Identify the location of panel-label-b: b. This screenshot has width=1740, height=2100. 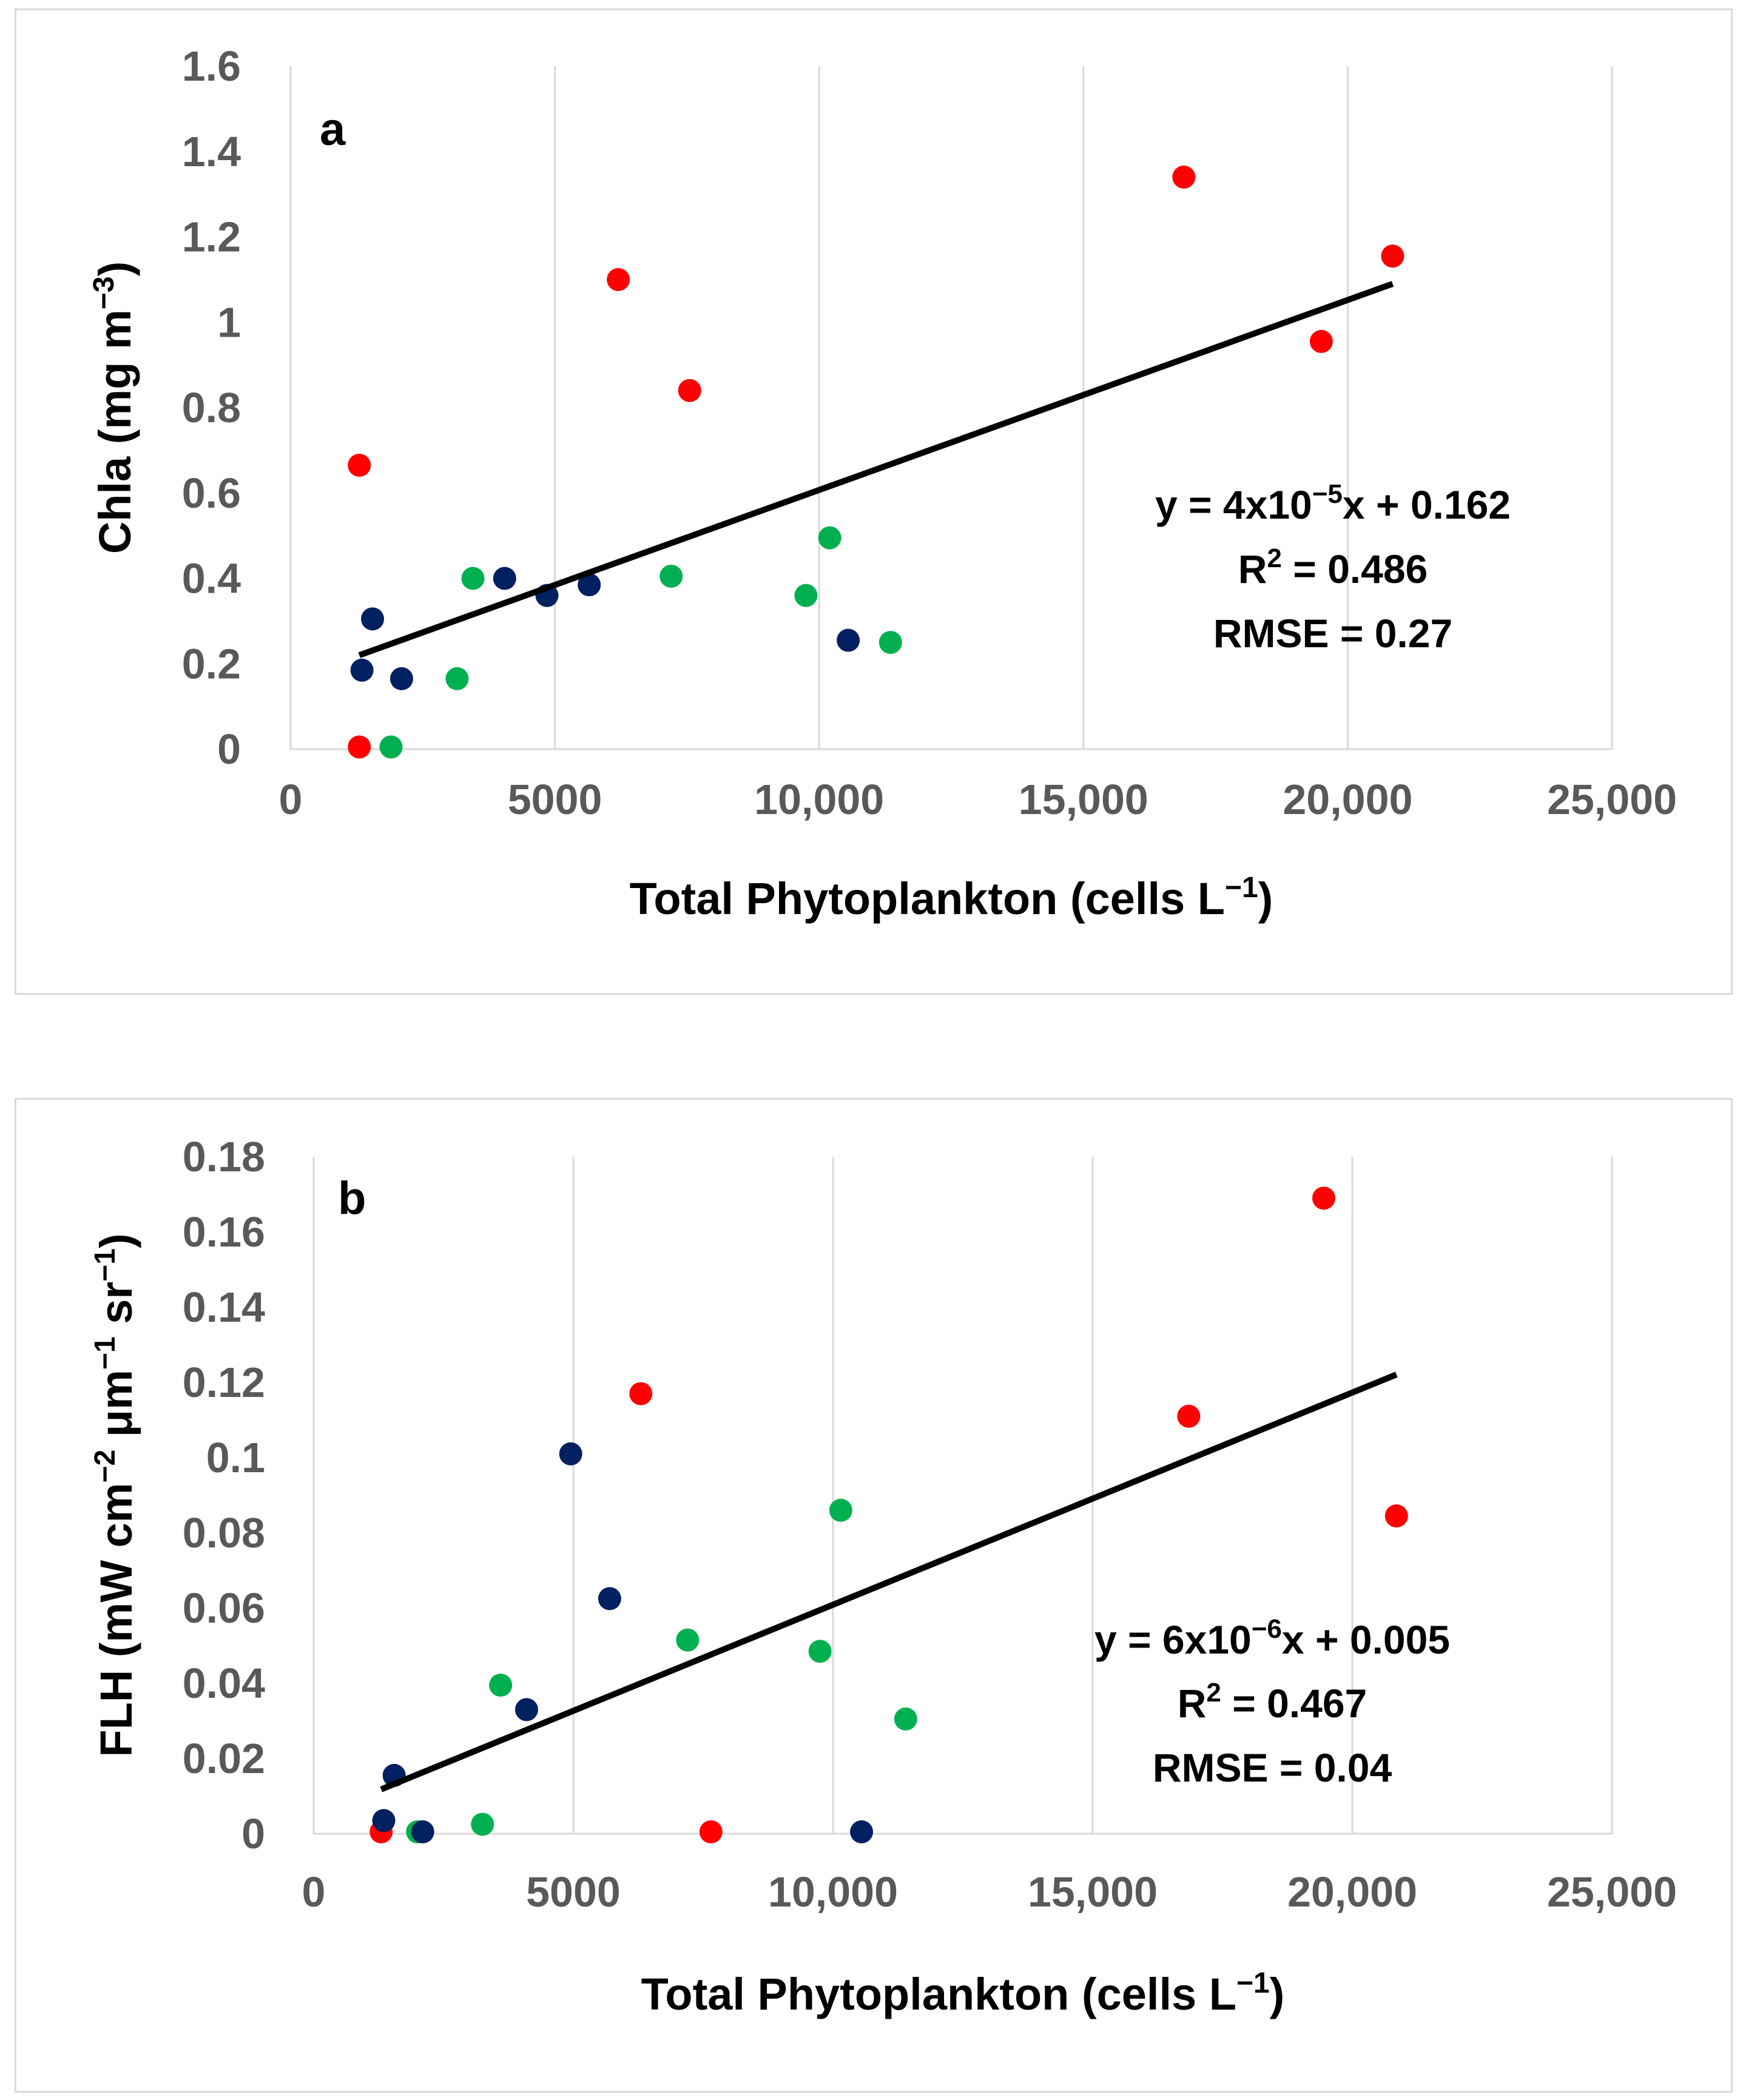
(352, 1198).